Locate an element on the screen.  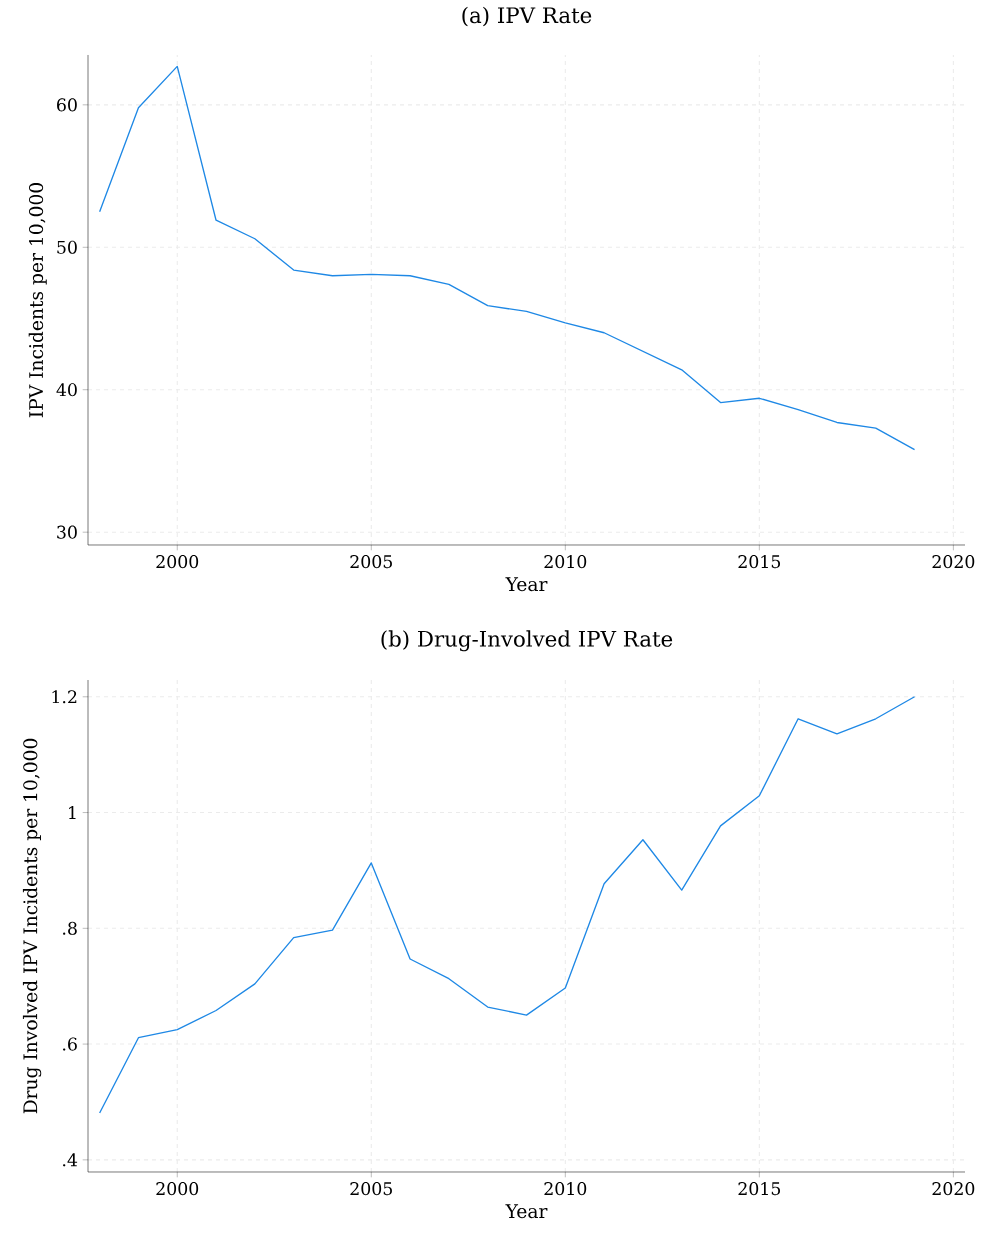
y-tick-label: 60 is located at coordinates (67, 105).